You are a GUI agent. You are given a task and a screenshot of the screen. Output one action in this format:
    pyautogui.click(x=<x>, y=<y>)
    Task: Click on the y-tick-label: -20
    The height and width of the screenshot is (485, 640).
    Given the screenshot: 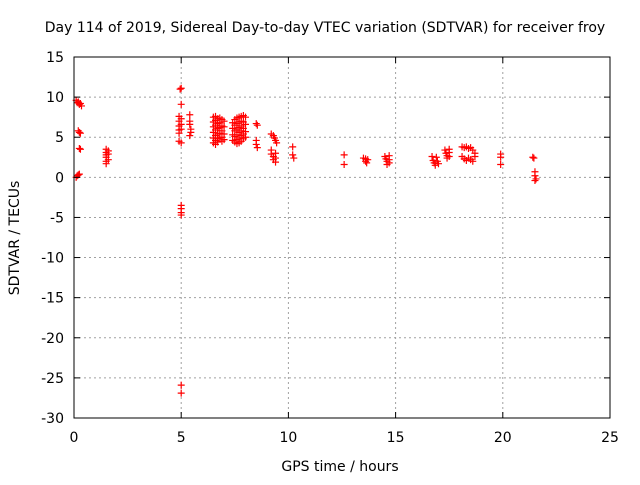 What is the action you would take?
    pyautogui.click(x=52, y=339)
    